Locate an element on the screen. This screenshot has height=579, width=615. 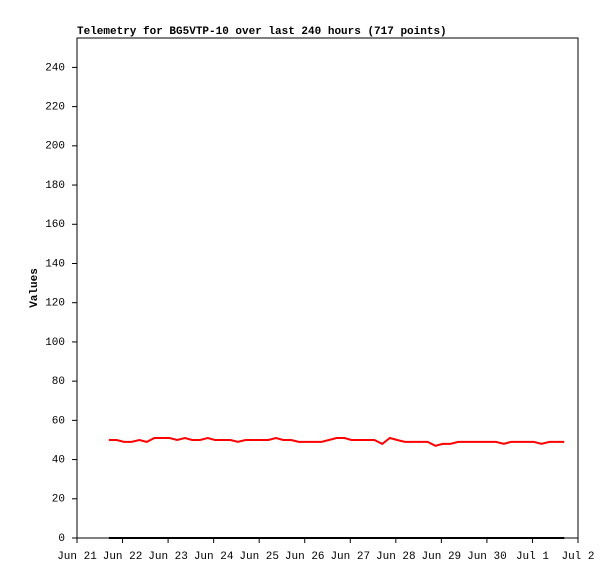
x-tick-label: Jun 27 is located at coordinates (350, 557).